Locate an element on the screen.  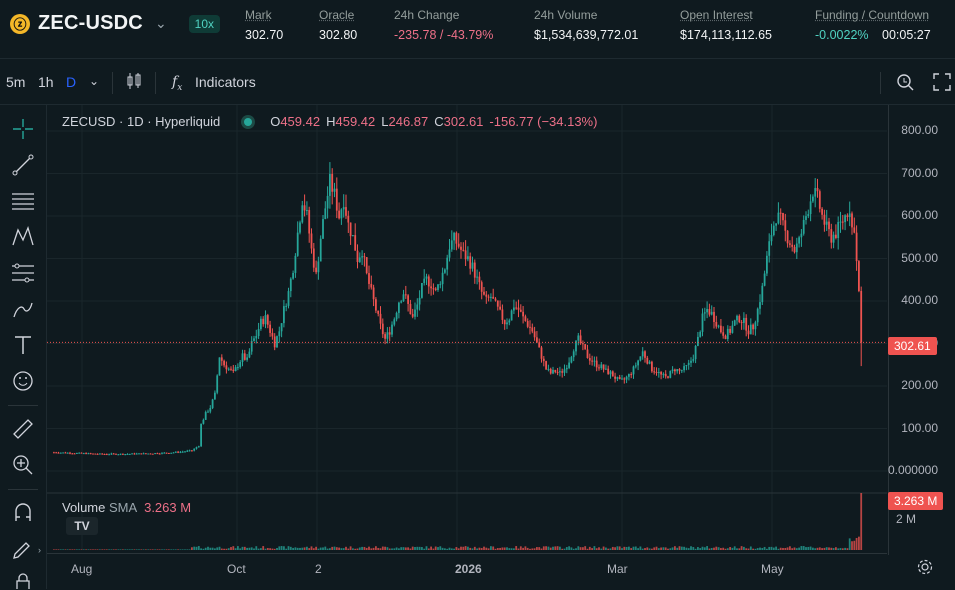
fullscreen-icon is located at coordinates (942, 82).